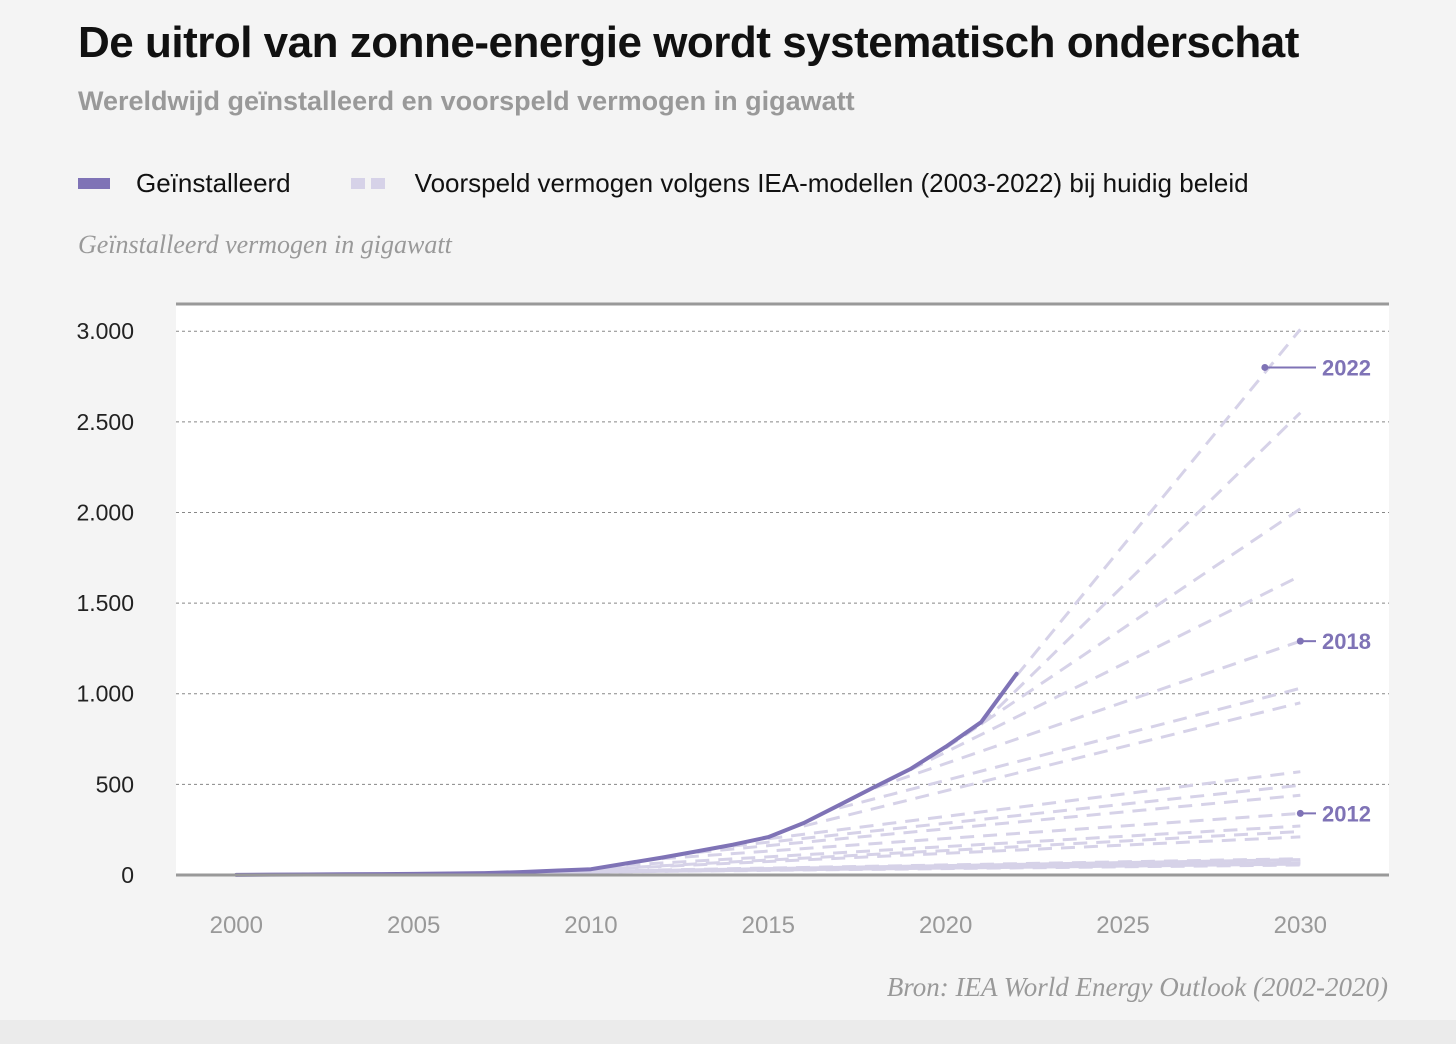 The height and width of the screenshot is (1044, 1456). What do you see at coordinates (105, 331) in the screenshot?
I see `y-tick-label: 3.000` at bounding box center [105, 331].